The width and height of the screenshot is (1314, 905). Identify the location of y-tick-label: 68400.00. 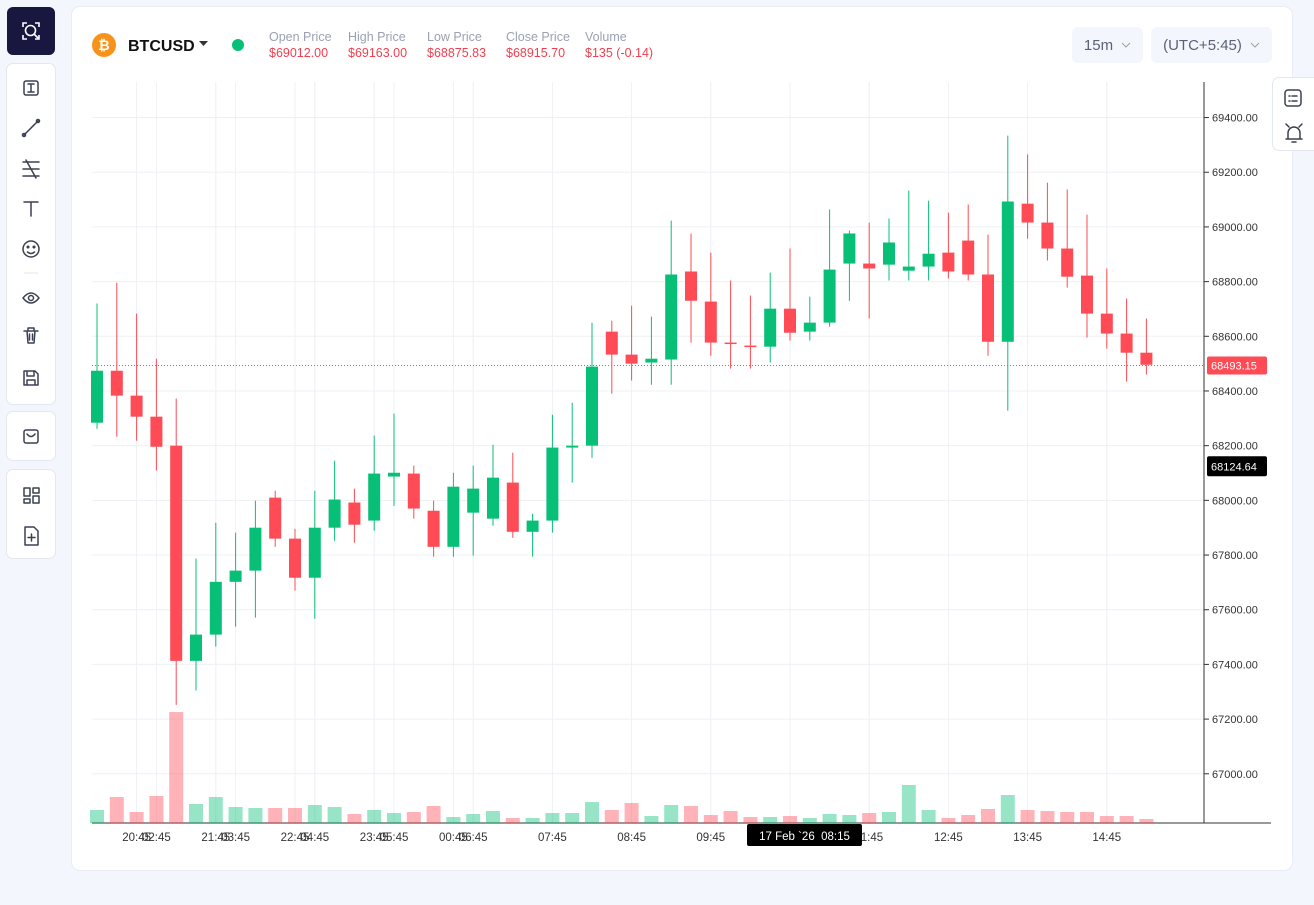
(1235, 392).